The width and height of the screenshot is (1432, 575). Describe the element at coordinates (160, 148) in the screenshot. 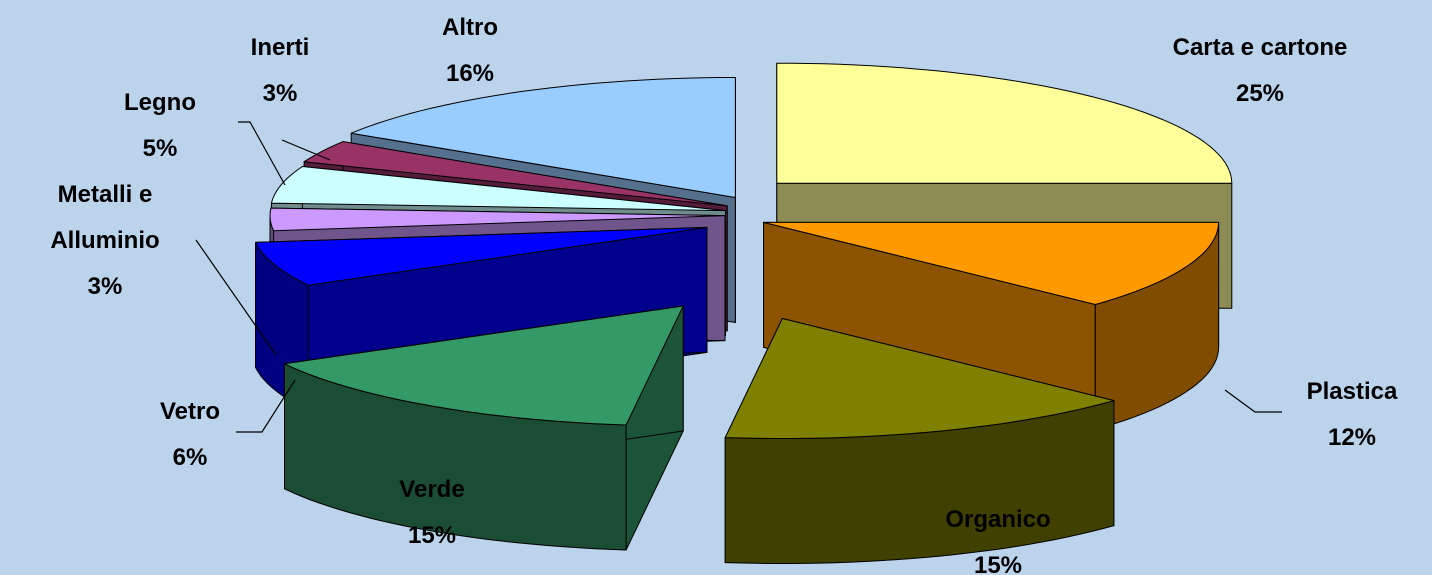

I see `slice-value: 5%` at that location.